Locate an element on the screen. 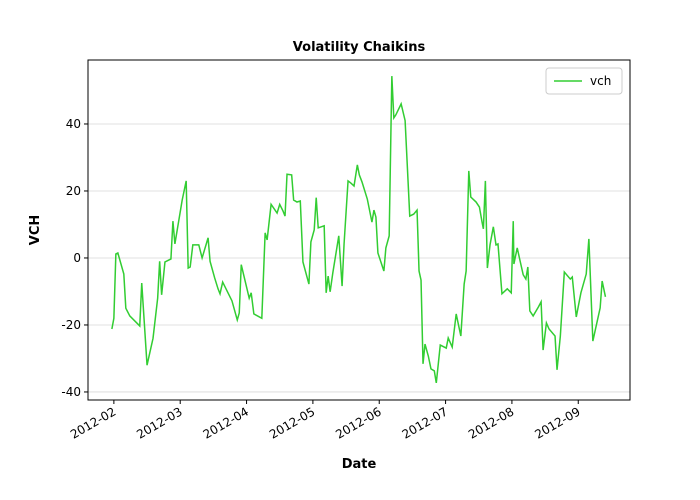 The width and height of the screenshot is (700, 500). x-tick-label: 2012-08 is located at coordinates (491, 422).